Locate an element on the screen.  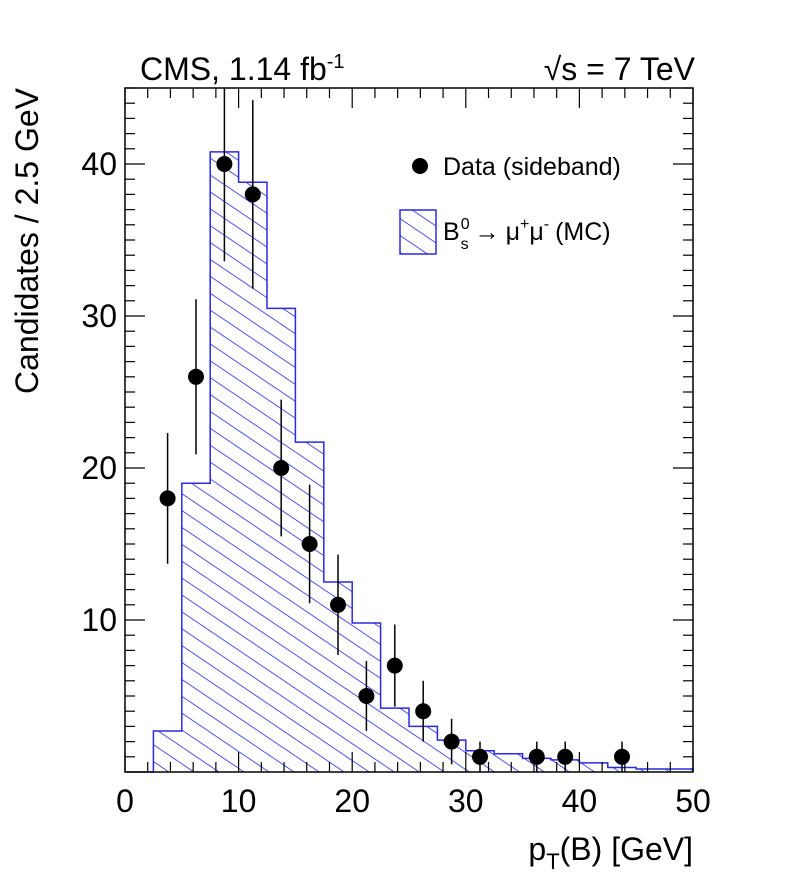
title-right: √s = 7 TeV is located at coordinates (620, 69).